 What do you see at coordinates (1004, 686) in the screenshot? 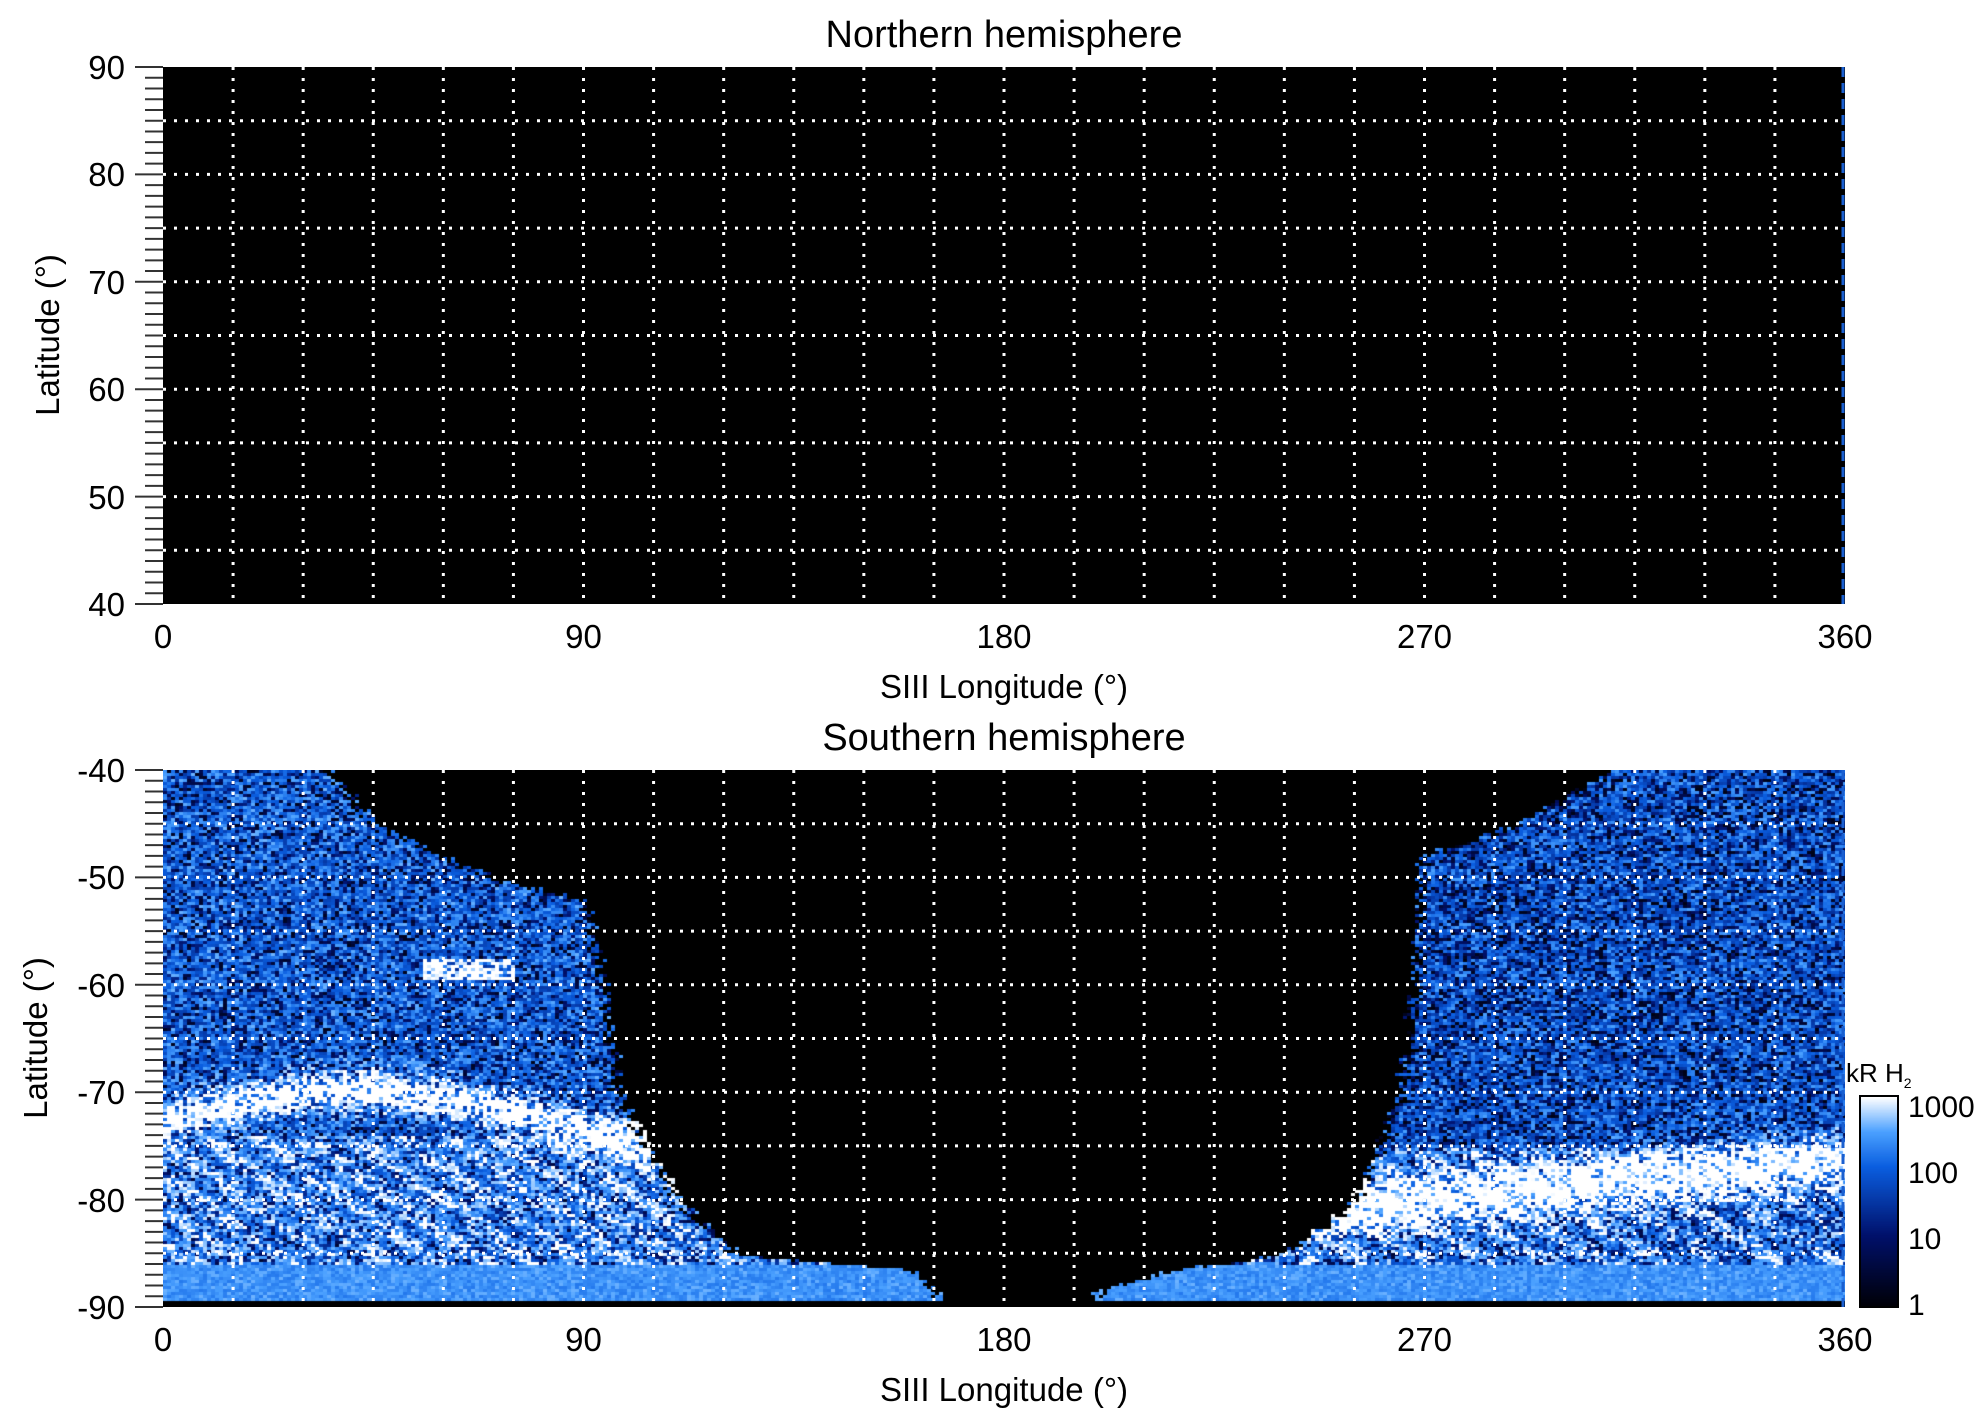
I see `north-x-axis-label: SIII Longitude (°)` at bounding box center [1004, 686].